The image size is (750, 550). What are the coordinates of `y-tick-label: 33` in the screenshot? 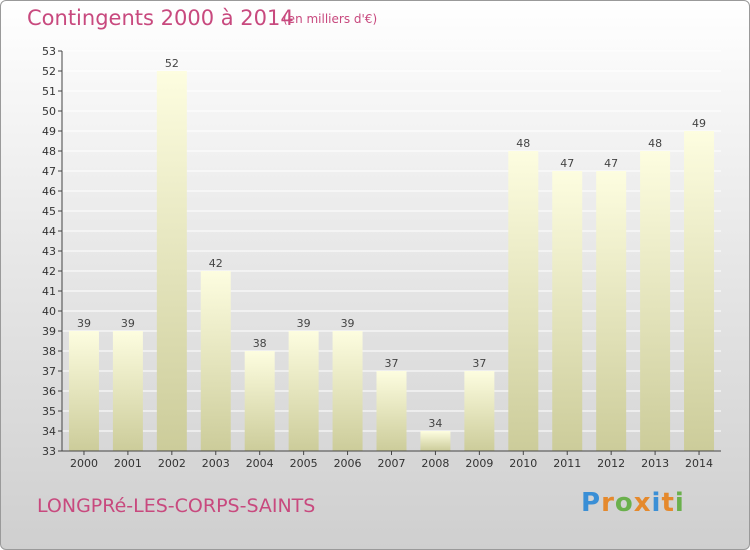 It's located at (49, 451).